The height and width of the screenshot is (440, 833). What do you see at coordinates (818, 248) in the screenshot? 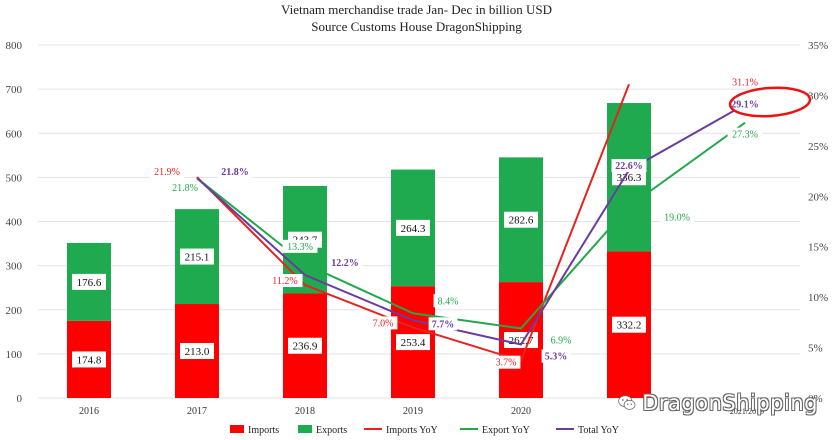
I see `y-right-tick-label: 15%` at bounding box center [818, 248].